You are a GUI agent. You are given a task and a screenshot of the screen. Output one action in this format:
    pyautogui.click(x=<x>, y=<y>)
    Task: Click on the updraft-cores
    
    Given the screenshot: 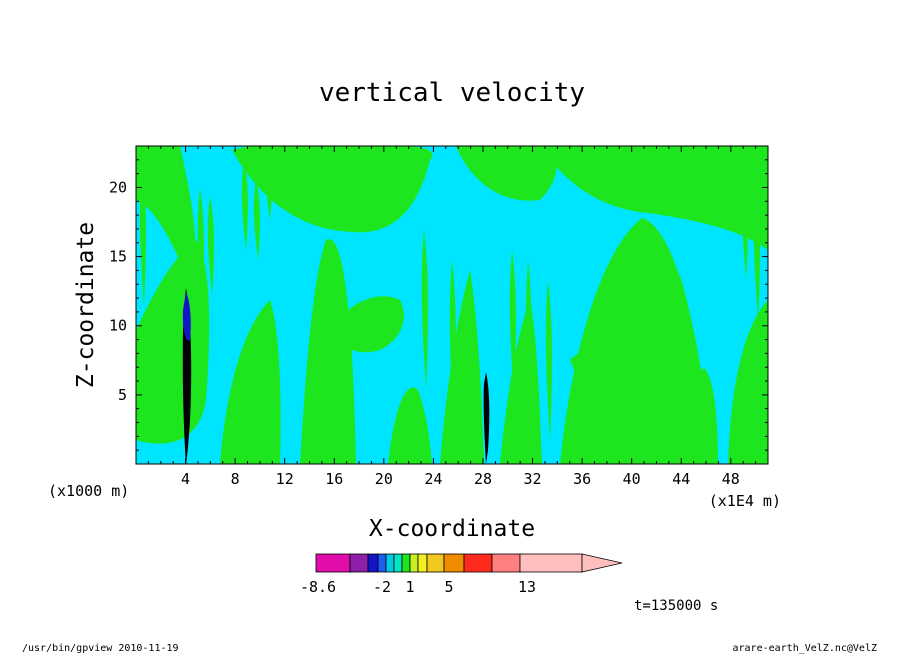 What is the action you would take?
    pyautogui.click(x=336, y=376)
    